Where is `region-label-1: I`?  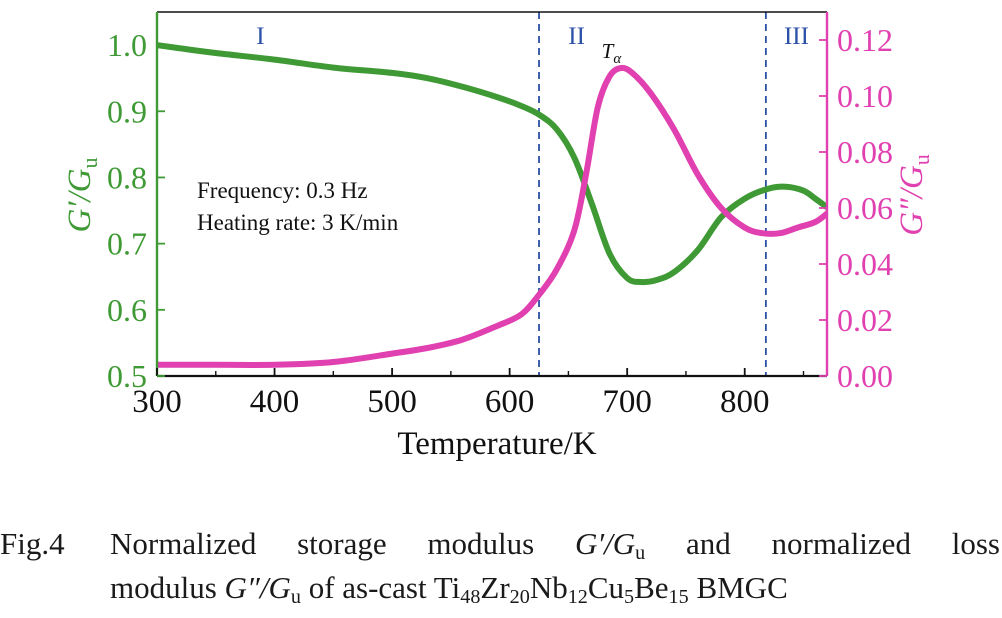
region-label-1: I is located at coordinates (260, 36).